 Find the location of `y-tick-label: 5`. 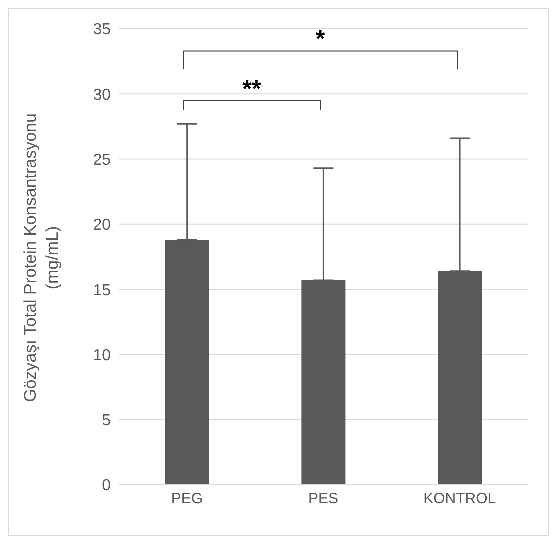

y-tick-label: 5 is located at coordinates (107, 421).